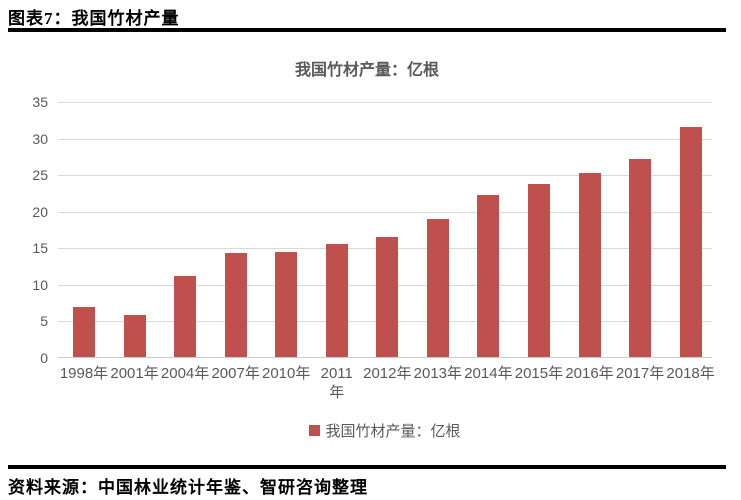 The height and width of the screenshot is (500, 741). I want to click on x-tick-label: 2001年, so click(134, 373).